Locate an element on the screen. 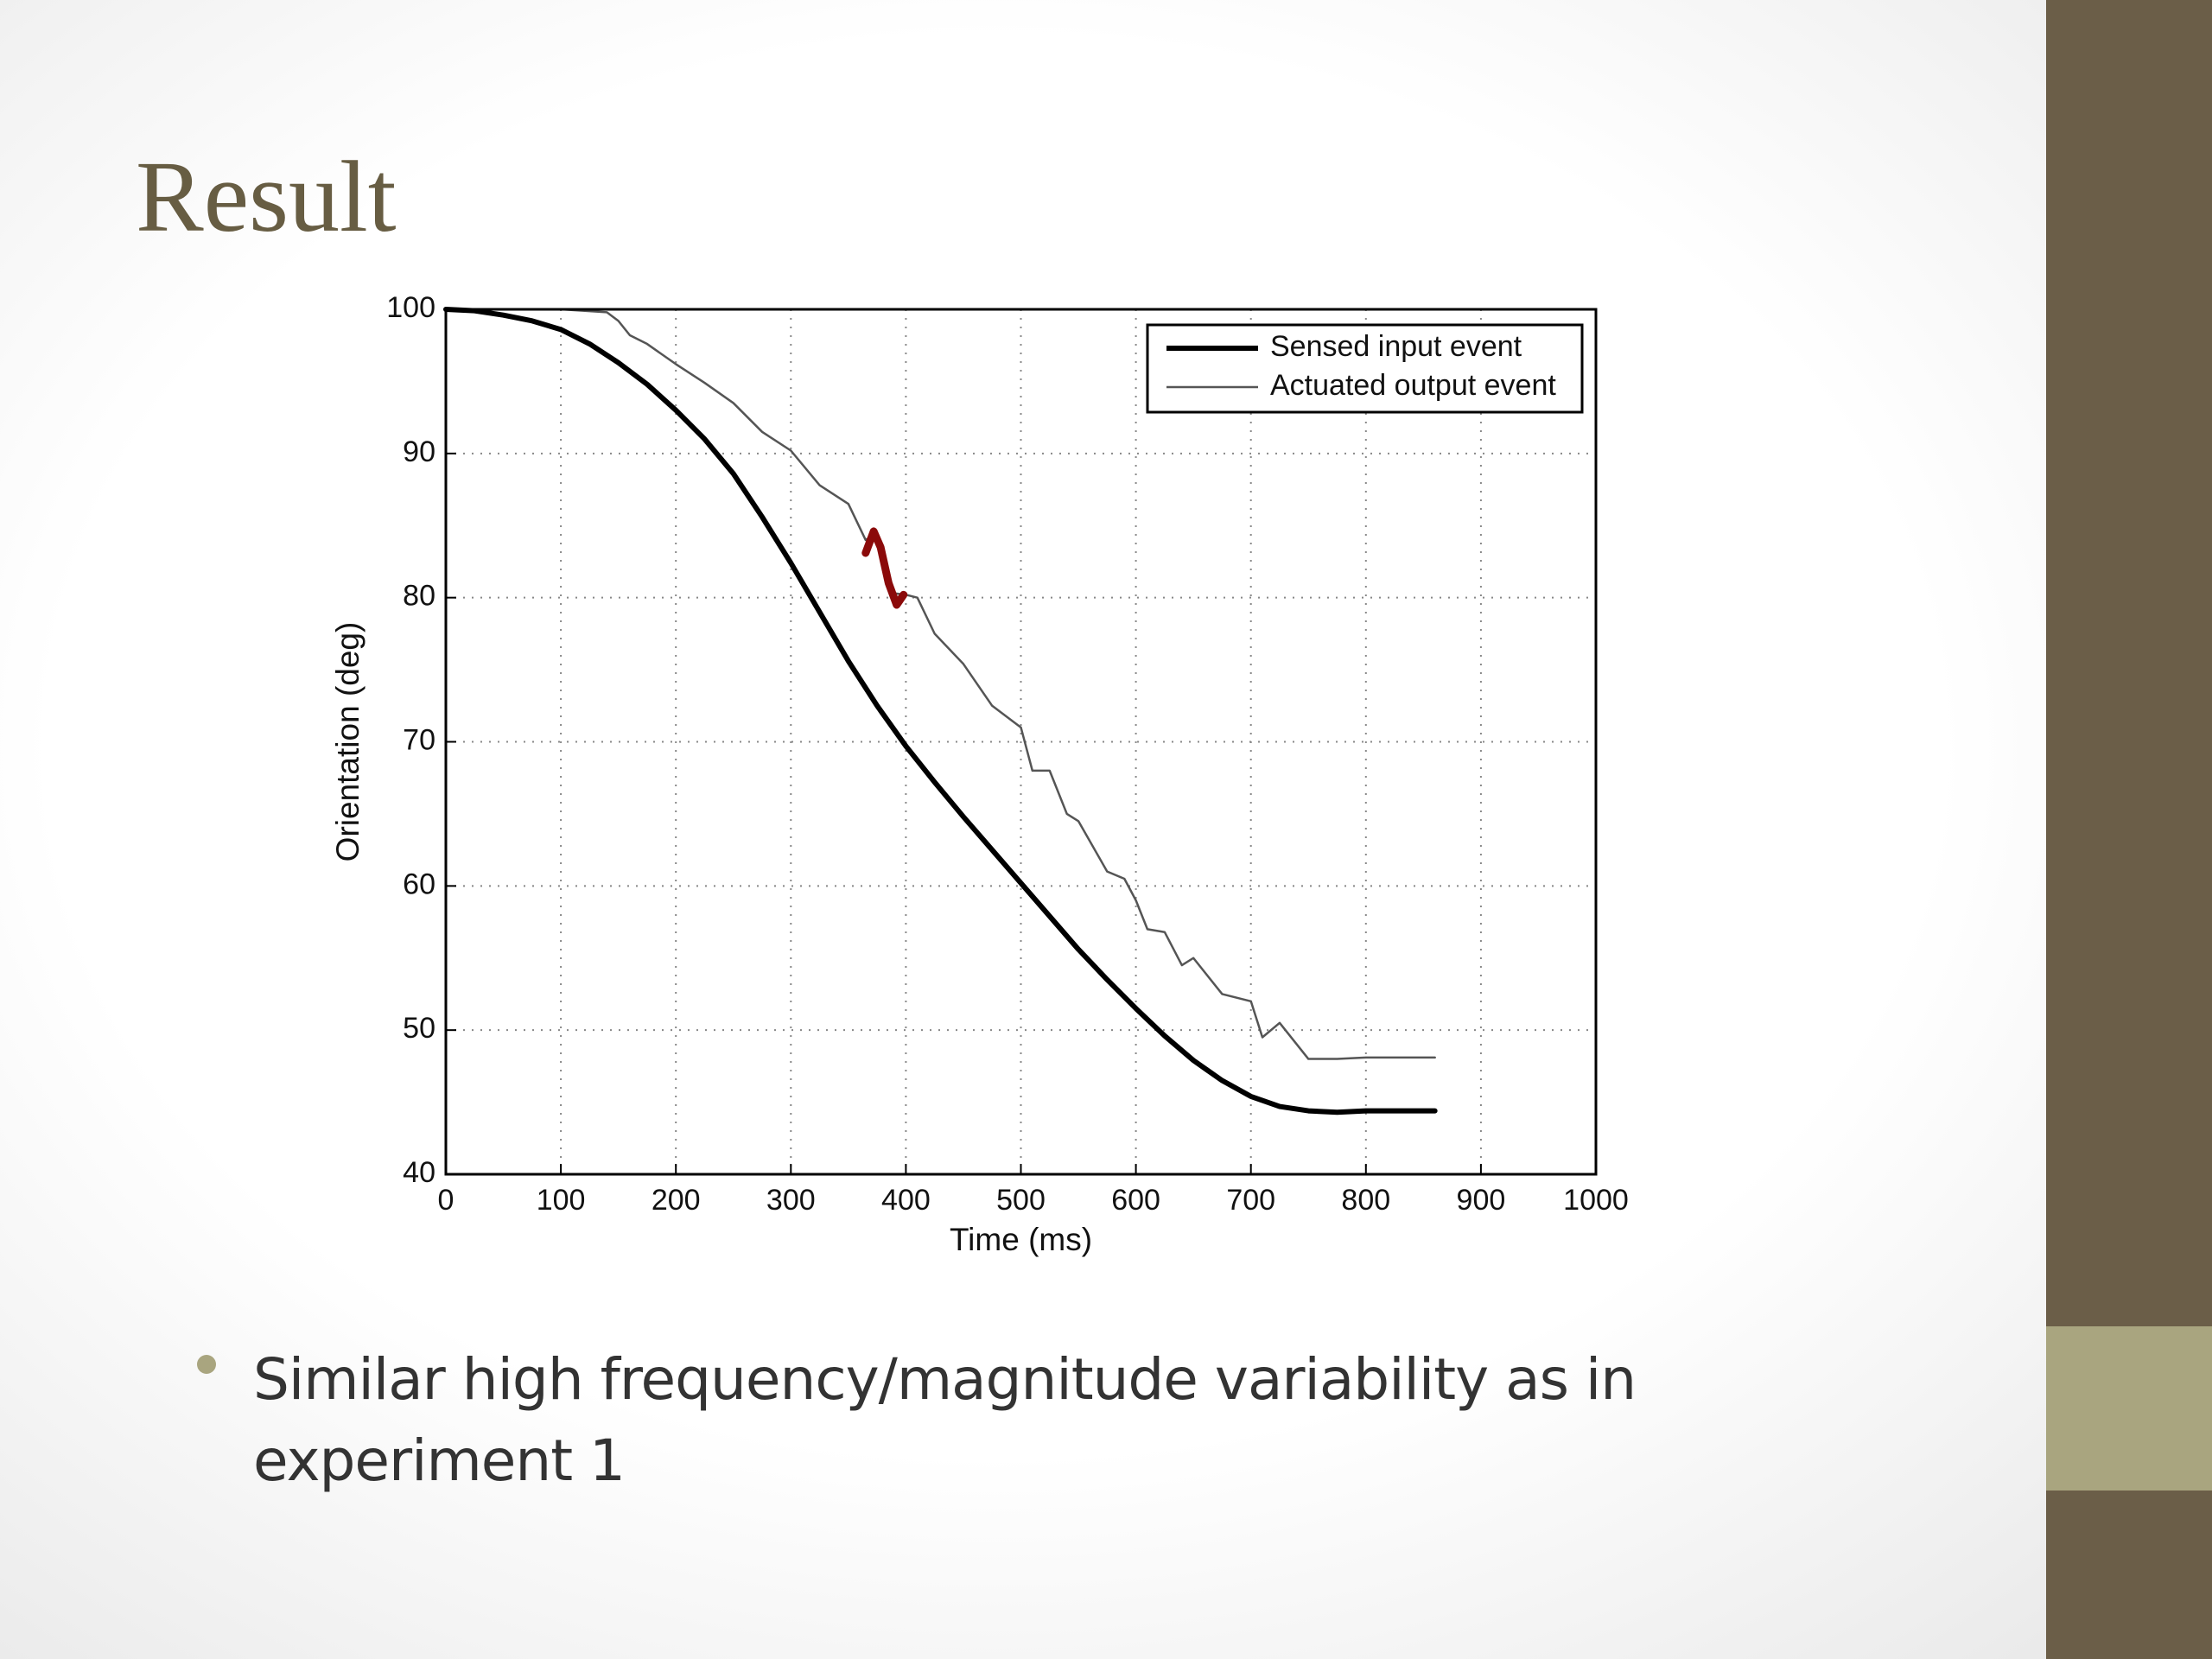 Image resolution: width=2212 pixels, height=1659 pixels. y-tick-label: 70 is located at coordinates (419, 739).